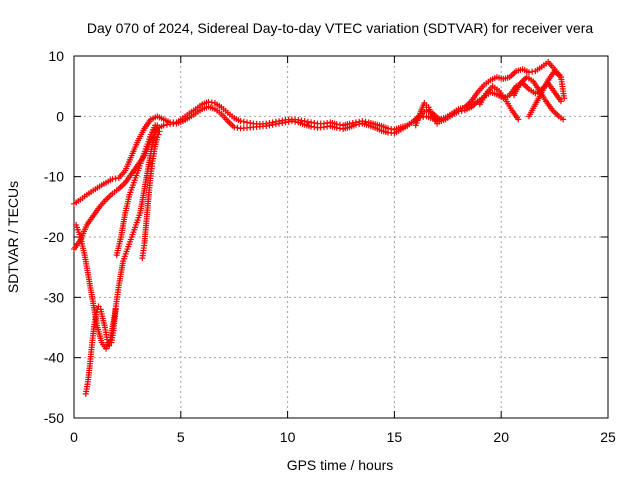 This screenshot has width=640, height=480. Describe the element at coordinates (13, 237) in the screenshot. I see `y-axis-label: SDTVAR / TECUs` at that location.